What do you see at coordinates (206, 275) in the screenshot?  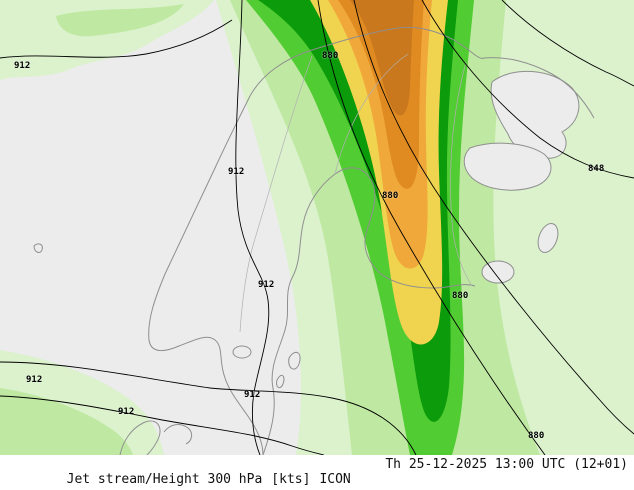 I see `coast-west-norway-south-sweden` at bounding box center [206, 275].